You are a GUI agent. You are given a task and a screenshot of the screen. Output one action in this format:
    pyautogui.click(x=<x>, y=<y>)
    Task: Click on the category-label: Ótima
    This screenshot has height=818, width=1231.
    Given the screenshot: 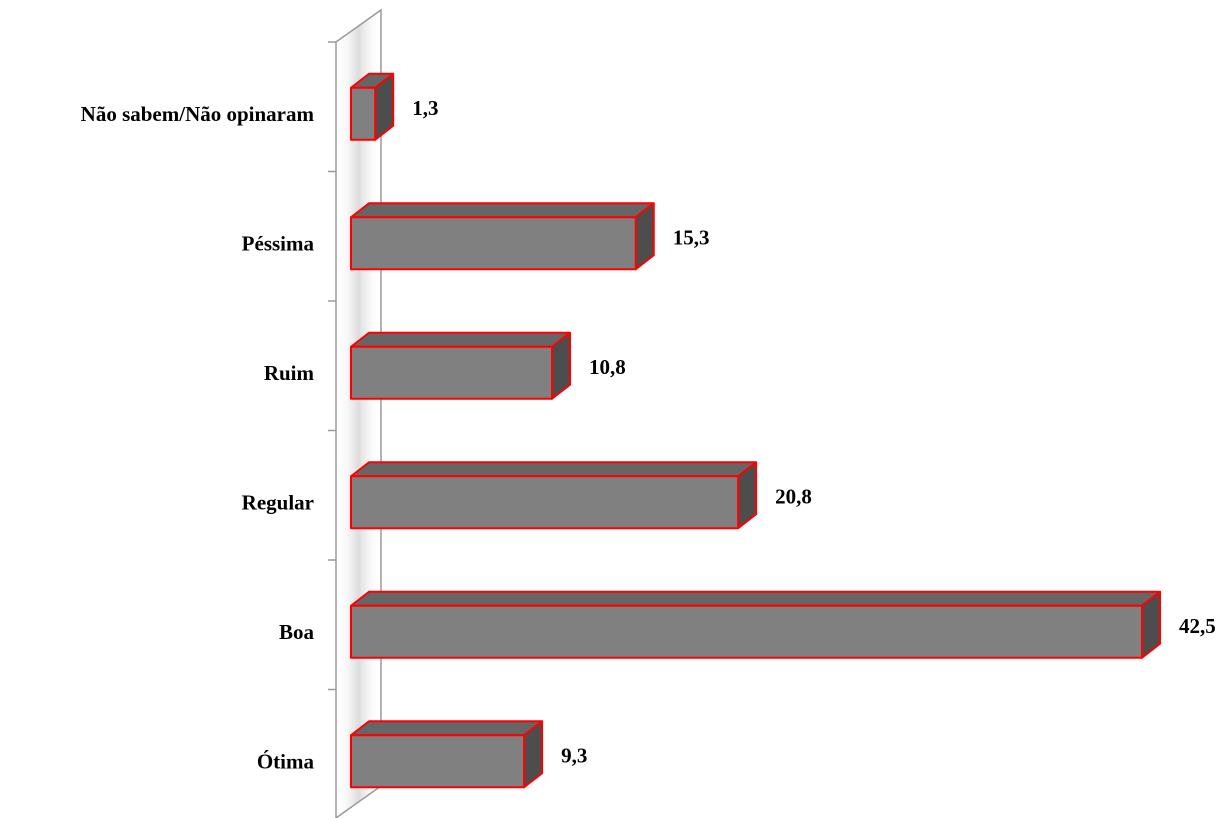 What is the action you would take?
    pyautogui.click(x=286, y=761)
    